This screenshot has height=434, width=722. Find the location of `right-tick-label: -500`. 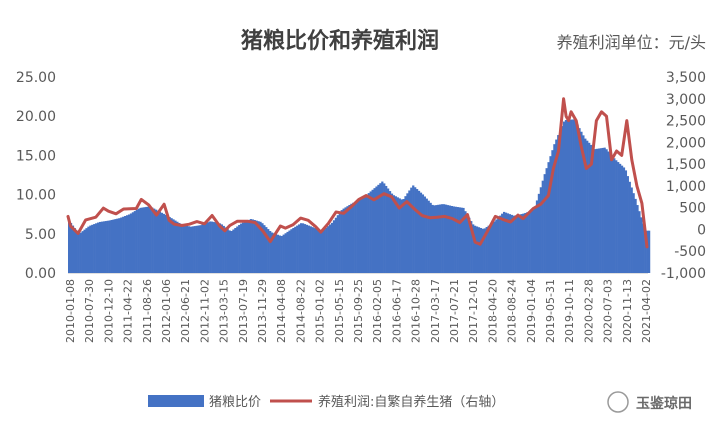

right-tick-label: -500 is located at coordinates (690, 252).